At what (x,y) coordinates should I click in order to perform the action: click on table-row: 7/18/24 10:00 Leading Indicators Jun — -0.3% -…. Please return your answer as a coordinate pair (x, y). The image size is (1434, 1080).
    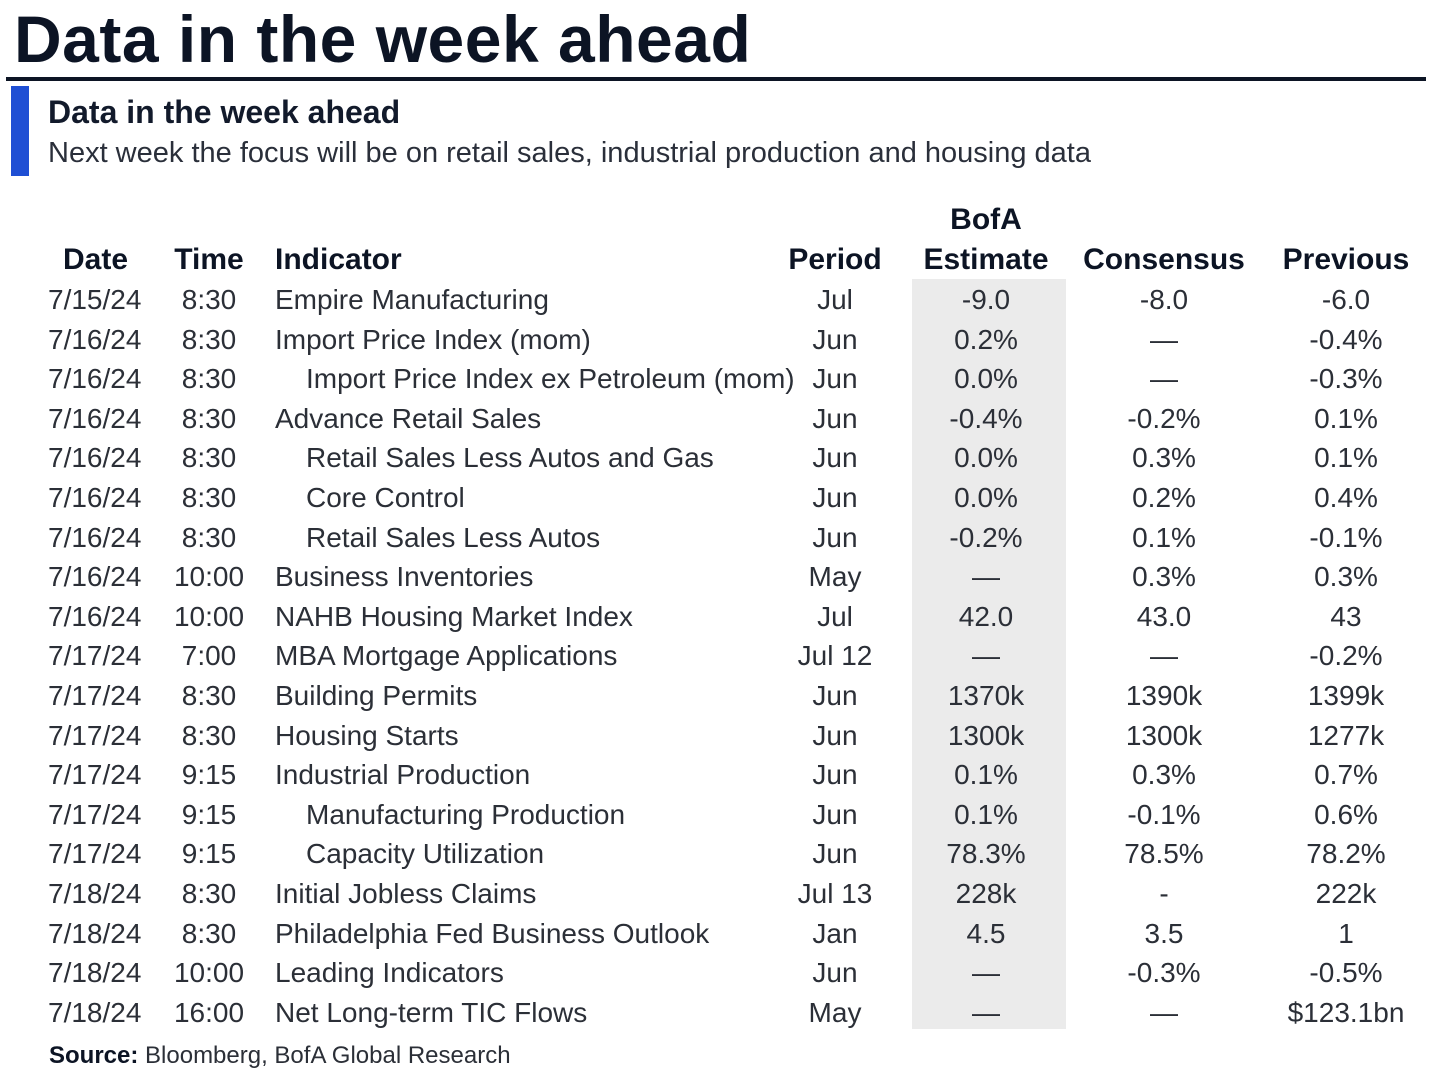
    Looking at the image, I should click on (717, 973).